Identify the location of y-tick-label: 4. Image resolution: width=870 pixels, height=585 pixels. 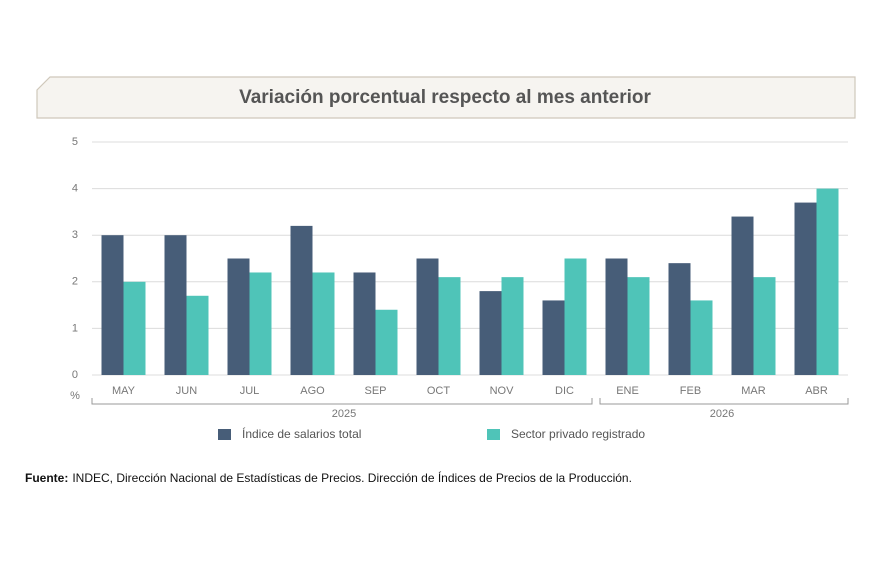
(75, 189).